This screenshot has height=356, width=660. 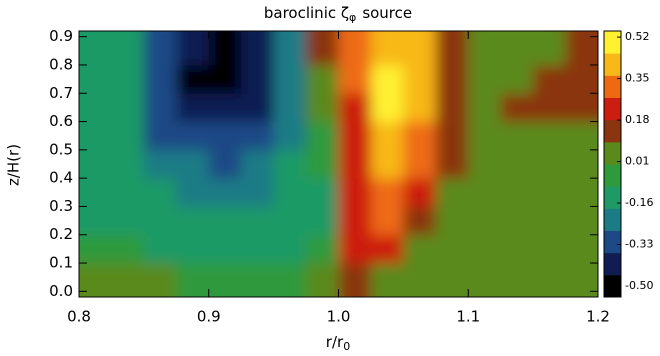 What do you see at coordinates (639, 202) in the screenshot?
I see `colorbar-tick-label: -0.16` at bounding box center [639, 202].